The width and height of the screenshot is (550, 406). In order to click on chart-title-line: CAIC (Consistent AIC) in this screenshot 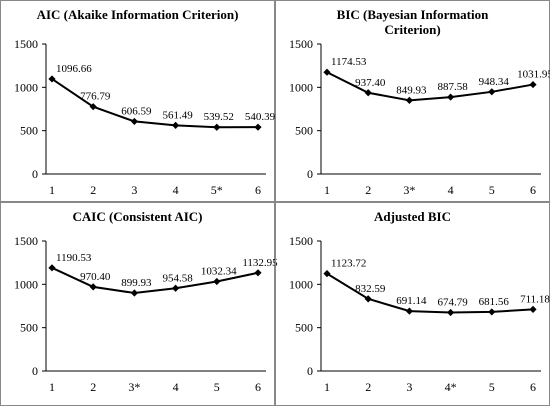, I will do `click(137, 216)`.